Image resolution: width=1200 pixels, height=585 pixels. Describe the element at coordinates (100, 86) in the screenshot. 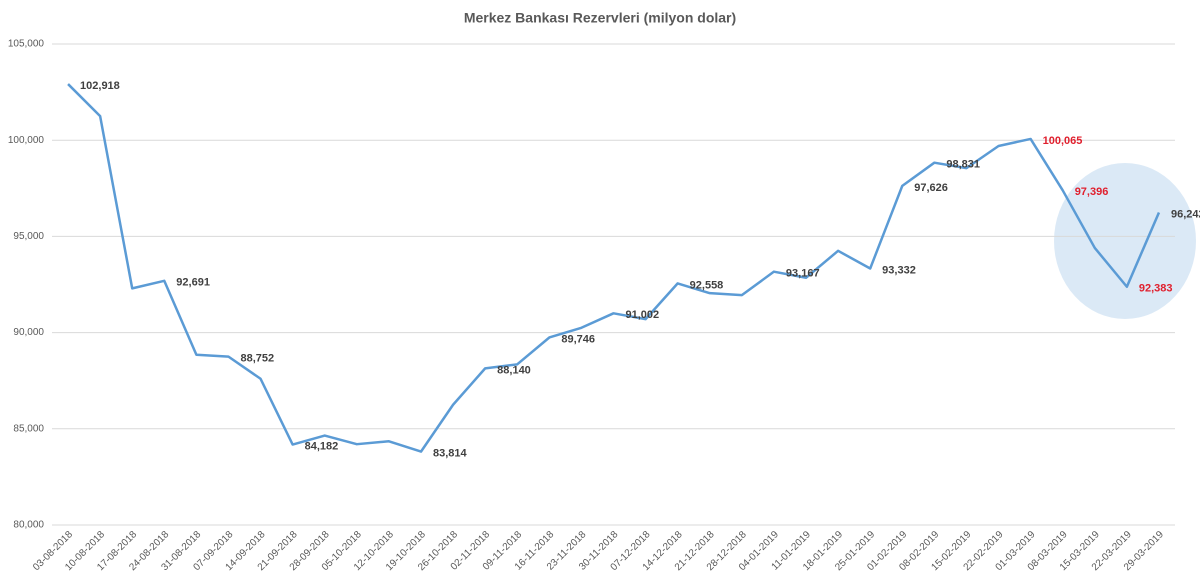

I see `data-label: 102,918` at that location.